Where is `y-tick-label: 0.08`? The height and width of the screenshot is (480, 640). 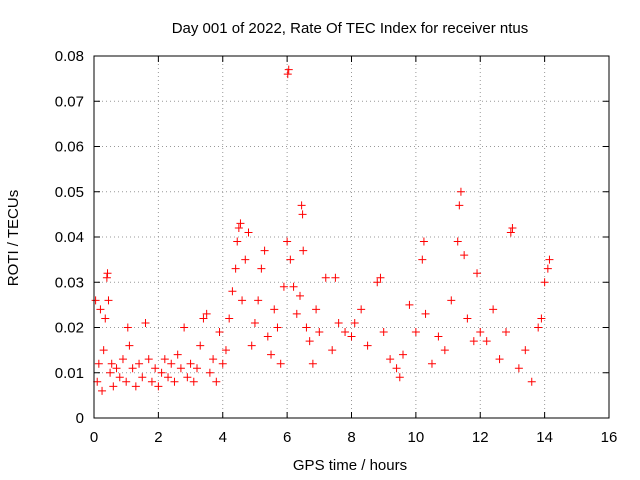
y-tick-label: 0.08 is located at coordinates (69, 56).